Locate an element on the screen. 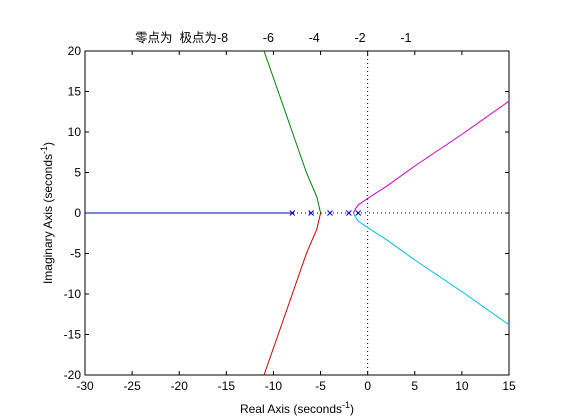 The image size is (561, 420). y-tick-label: -20 is located at coordinates (73, 375).